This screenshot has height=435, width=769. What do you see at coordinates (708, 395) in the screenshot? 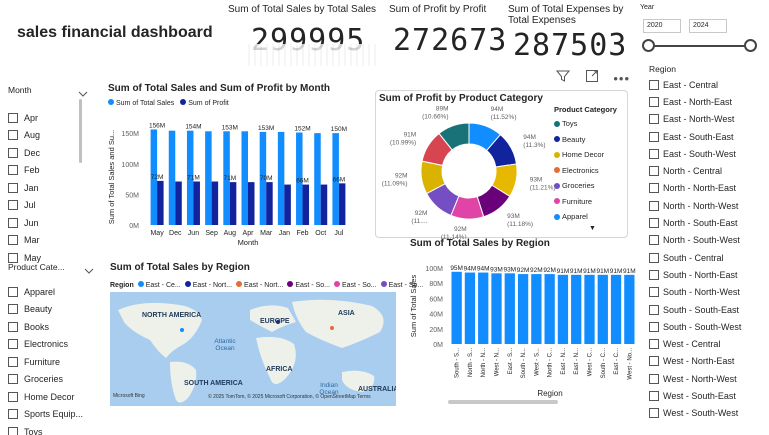
I see `region-item: West - South-East` at bounding box center [708, 395].